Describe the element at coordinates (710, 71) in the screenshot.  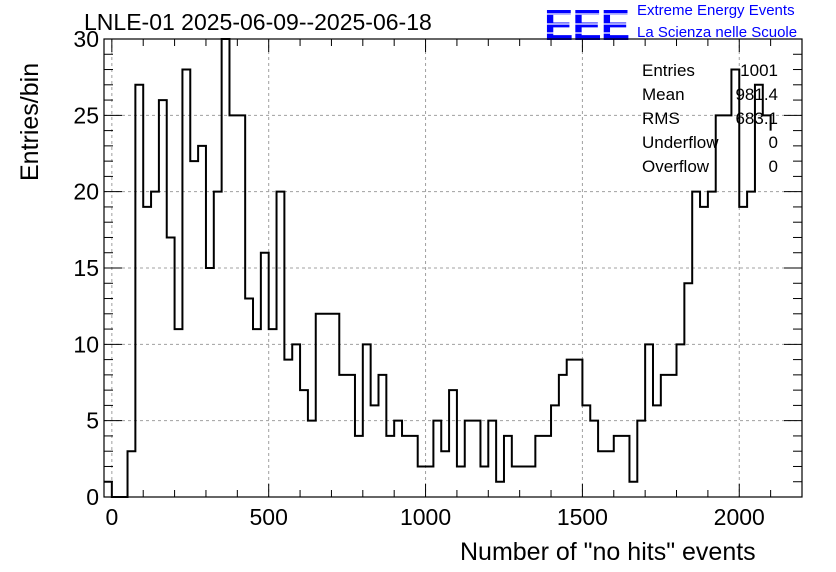
I see `stat-row-entries: Entries 1001` at that location.